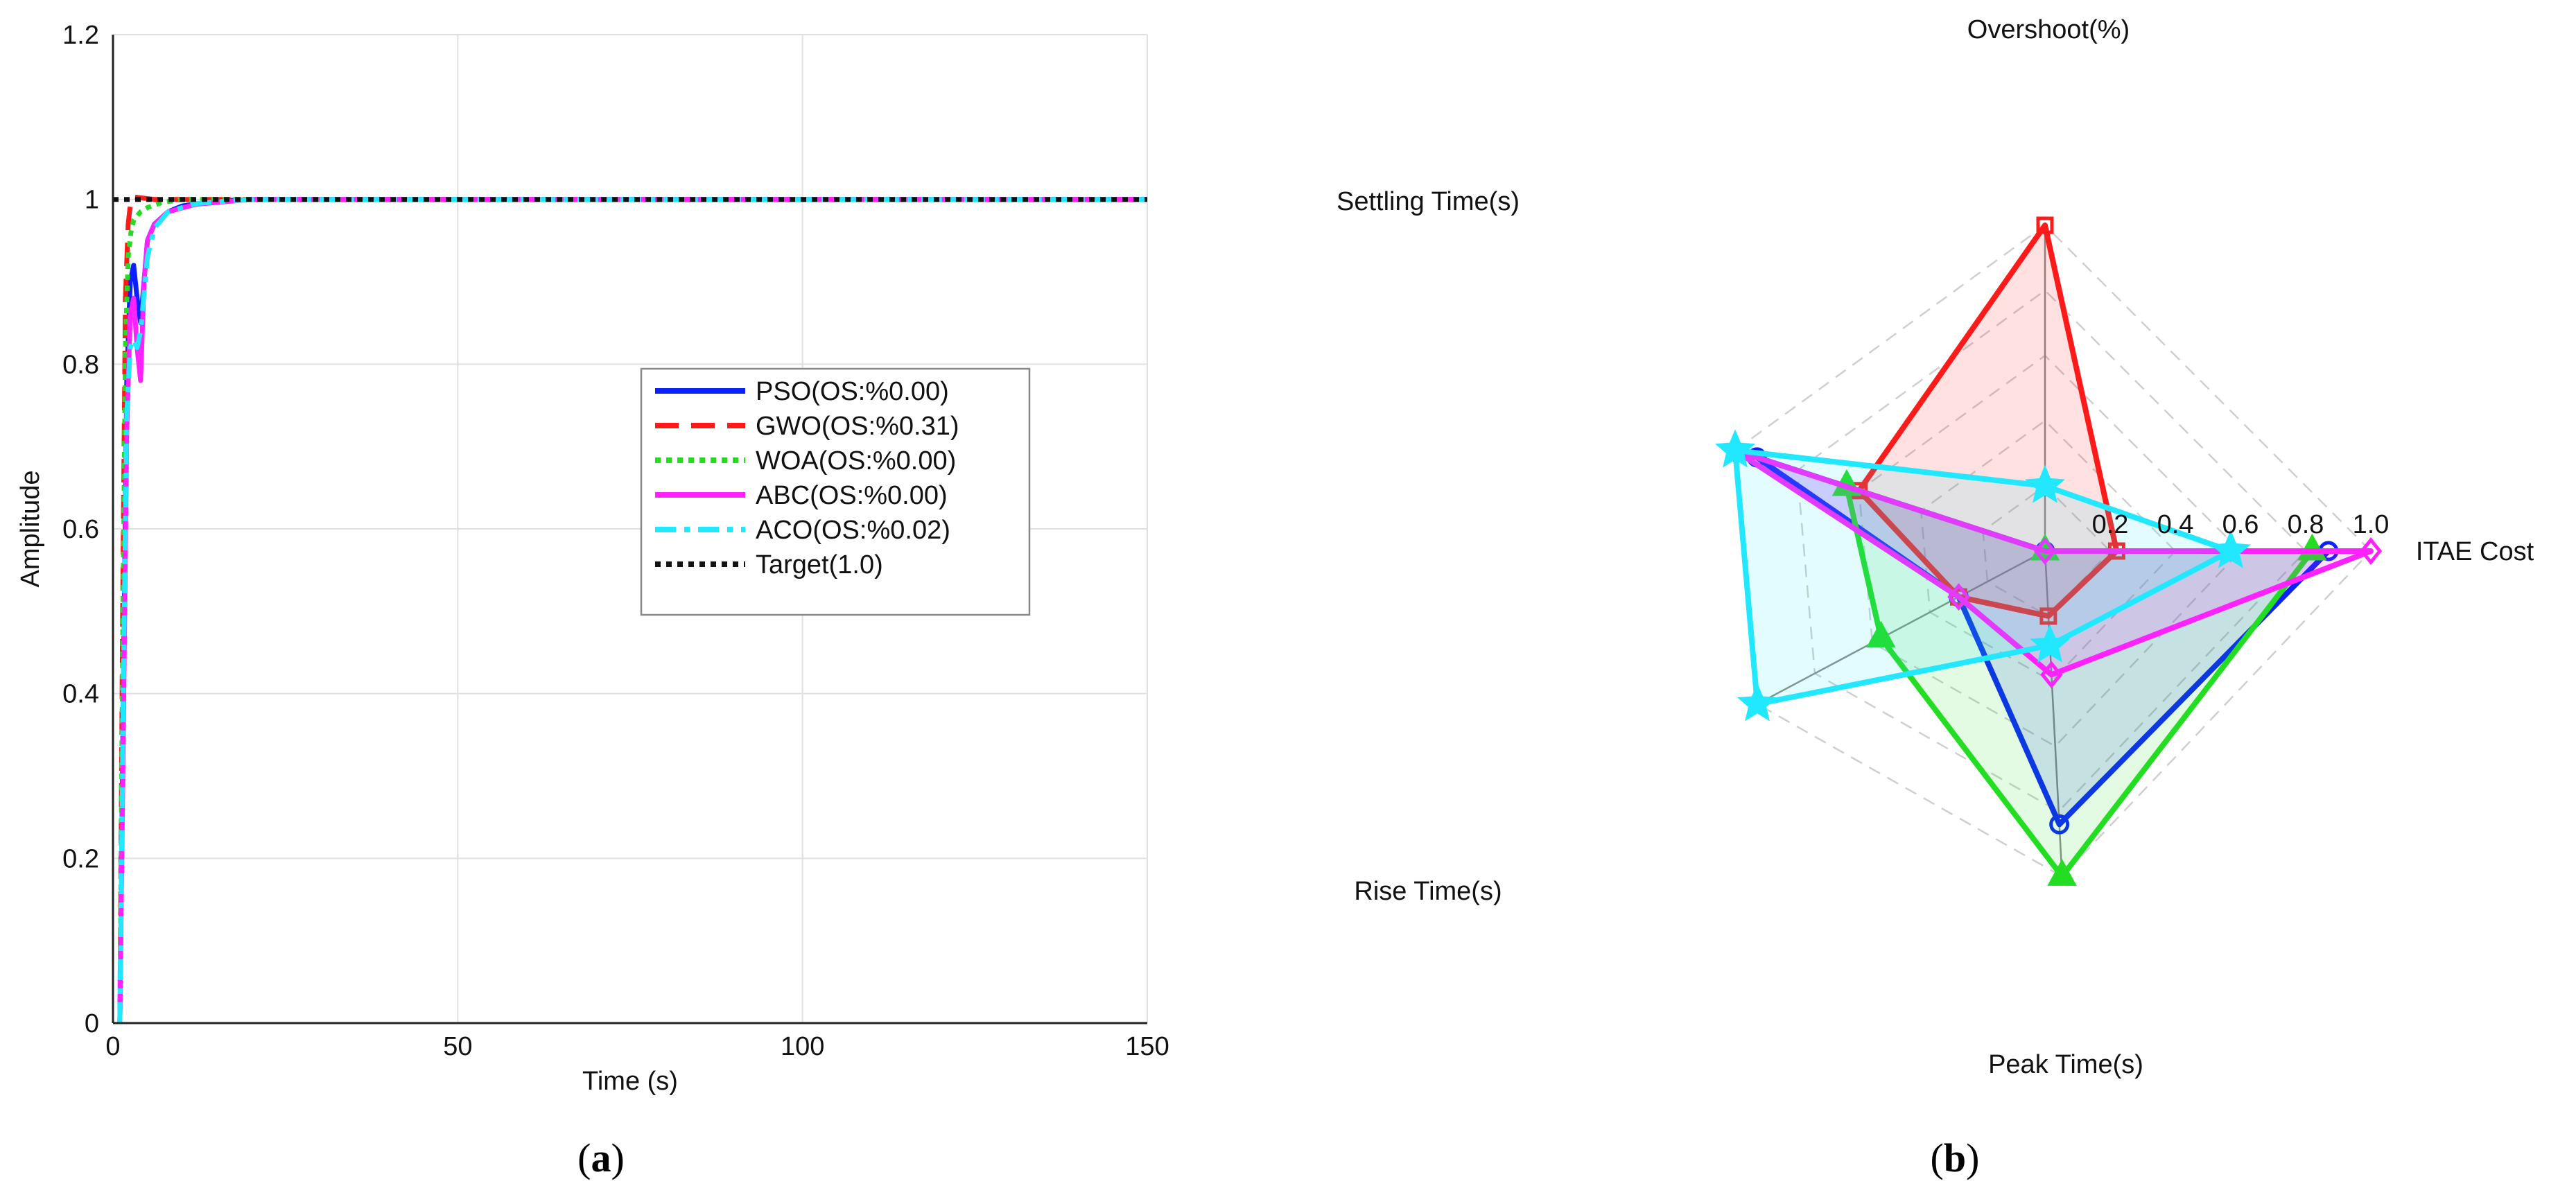 The image size is (2576, 1204). Describe the element at coordinates (853, 530) in the screenshot. I see `legend-label-aco: ACO(OS:%0.02)` at that location.